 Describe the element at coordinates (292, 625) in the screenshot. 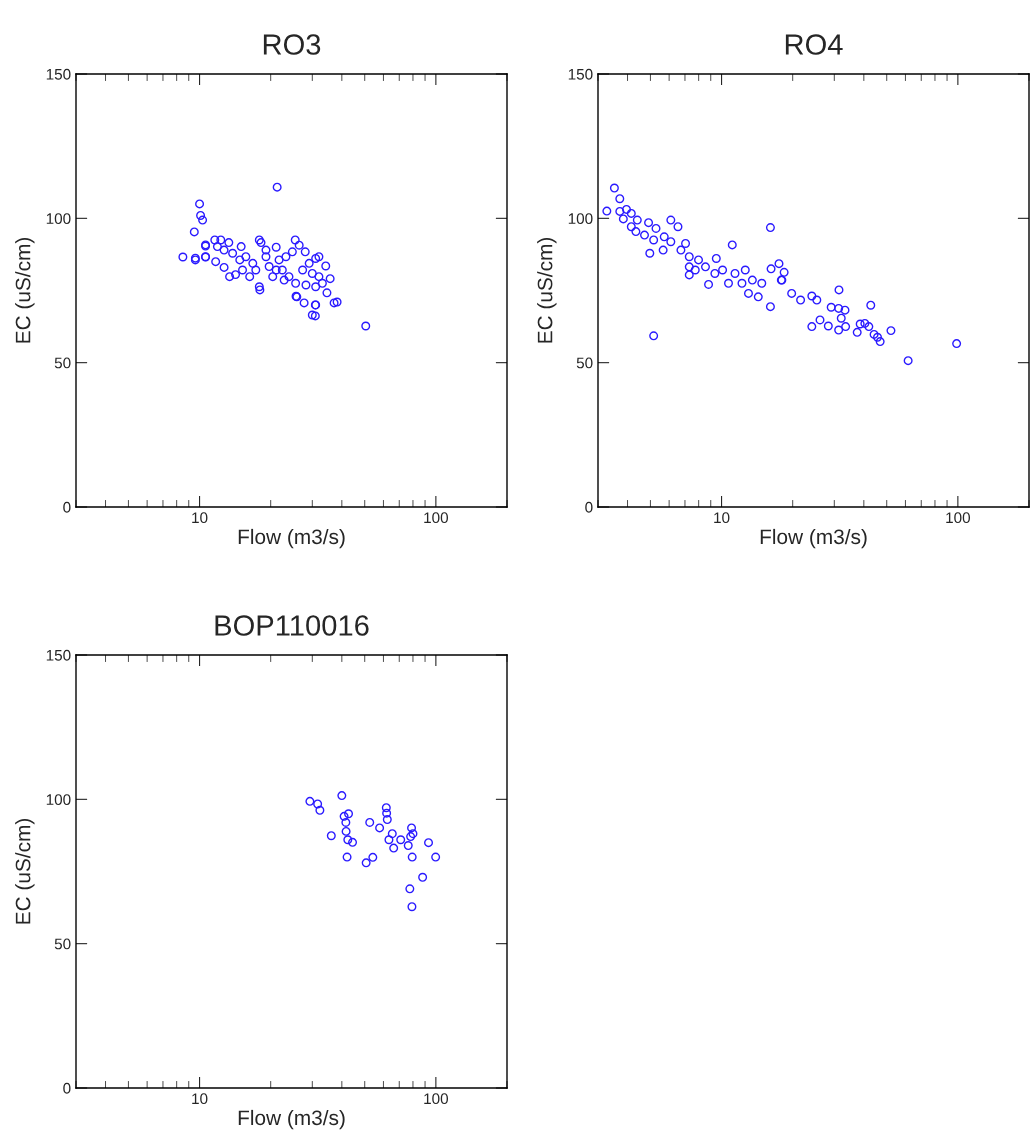

I see `chart-title: BOP110016` at that location.